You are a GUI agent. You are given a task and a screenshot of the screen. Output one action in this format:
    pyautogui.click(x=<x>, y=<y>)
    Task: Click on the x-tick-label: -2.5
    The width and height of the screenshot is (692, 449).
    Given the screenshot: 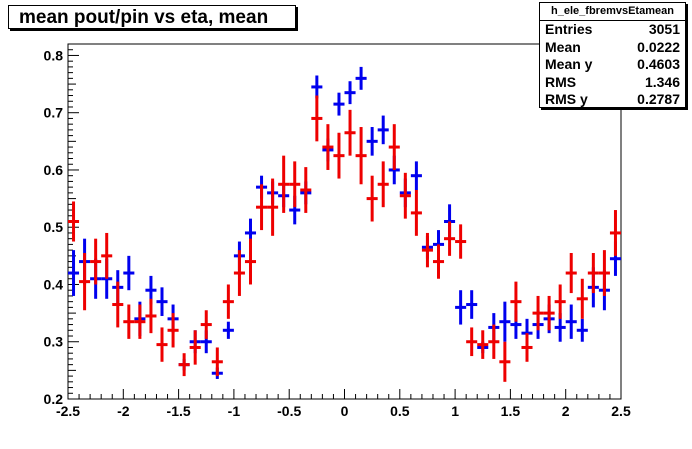 What is the action you would take?
    pyautogui.click(x=68, y=411)
    